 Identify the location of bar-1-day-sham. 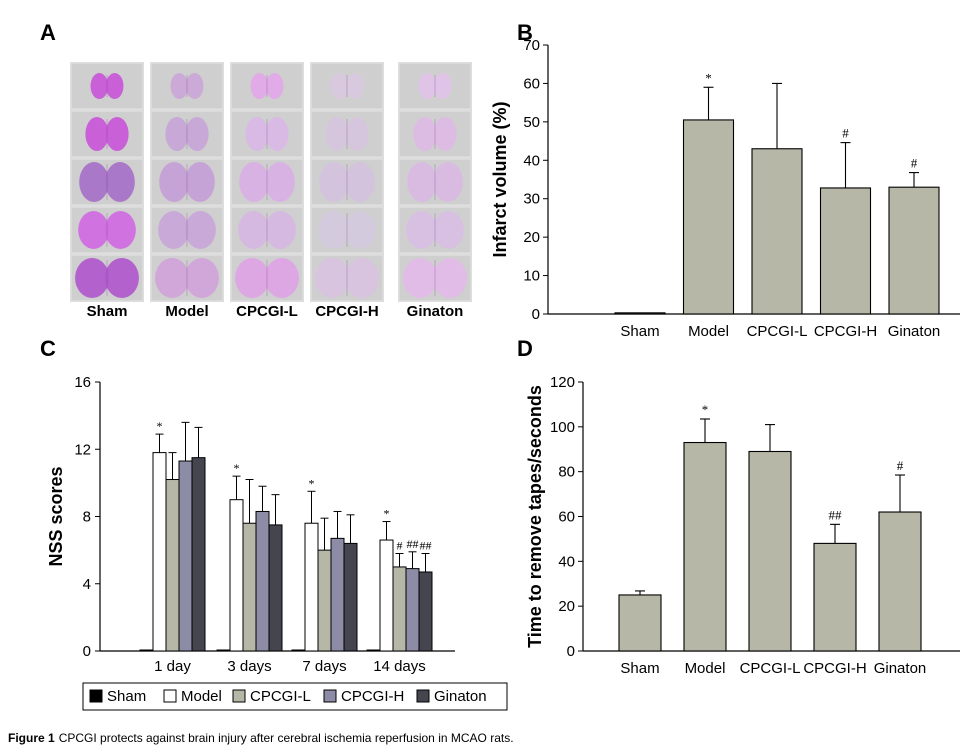
(146, 650).